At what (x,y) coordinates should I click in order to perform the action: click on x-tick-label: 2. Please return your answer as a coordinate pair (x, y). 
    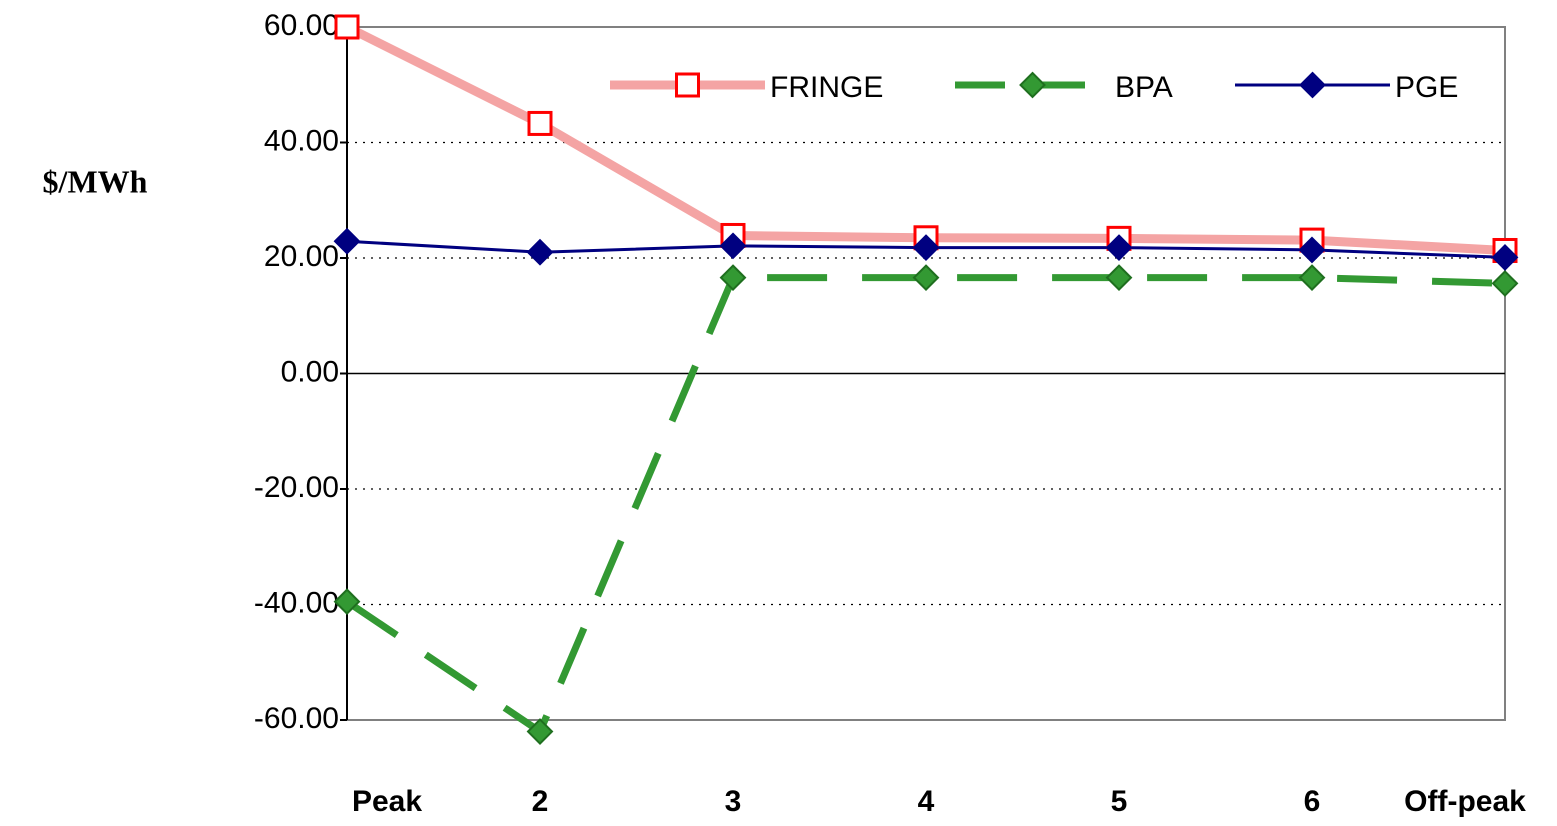
    Looking at the image, I should click on (540, 801).